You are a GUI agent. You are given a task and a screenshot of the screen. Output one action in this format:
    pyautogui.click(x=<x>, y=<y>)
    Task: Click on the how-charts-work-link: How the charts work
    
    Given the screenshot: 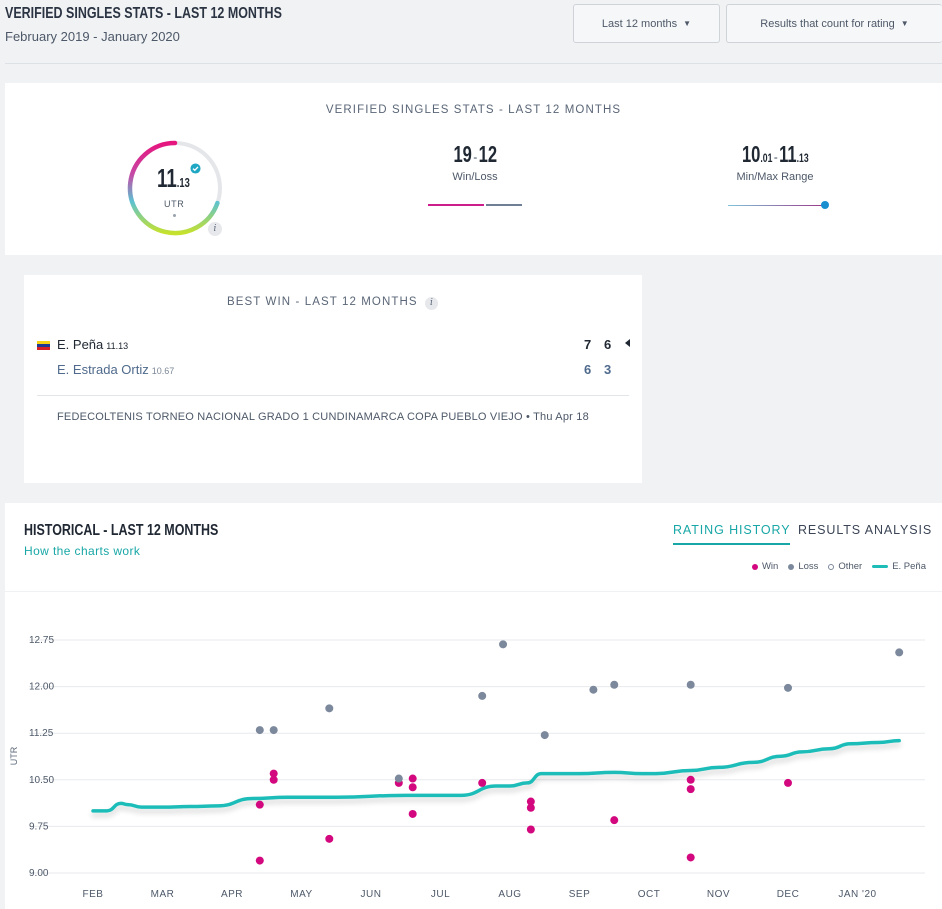 What is the action you would take?
    pyautogui.click(x=82, y=551)
    